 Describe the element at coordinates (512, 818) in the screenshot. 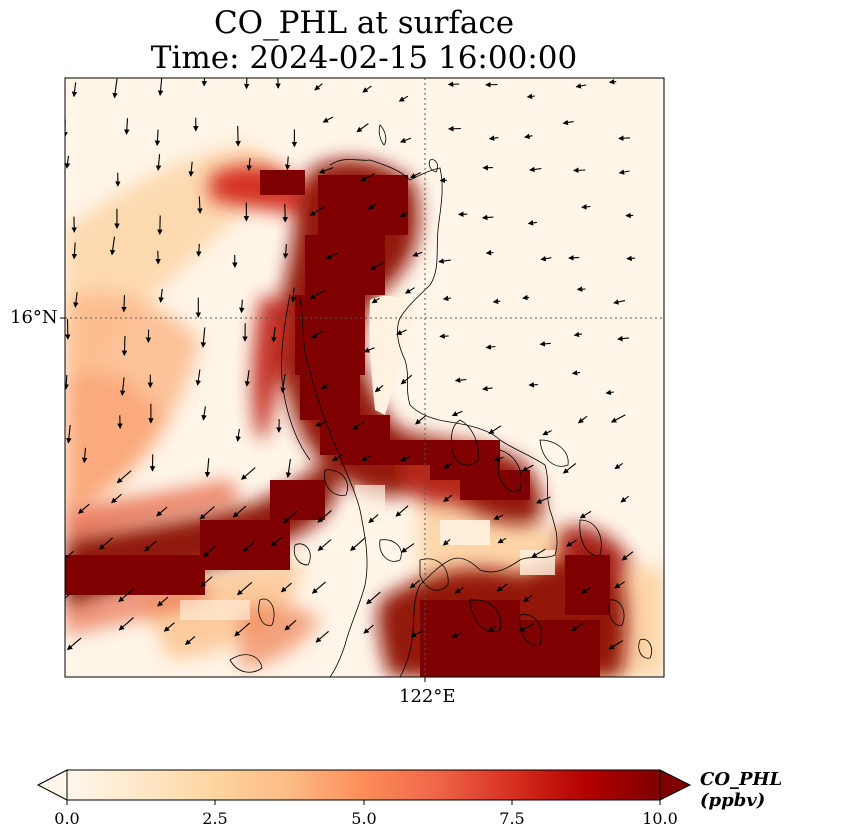

I see `colorbar-tick-3: 7.5` at that location.